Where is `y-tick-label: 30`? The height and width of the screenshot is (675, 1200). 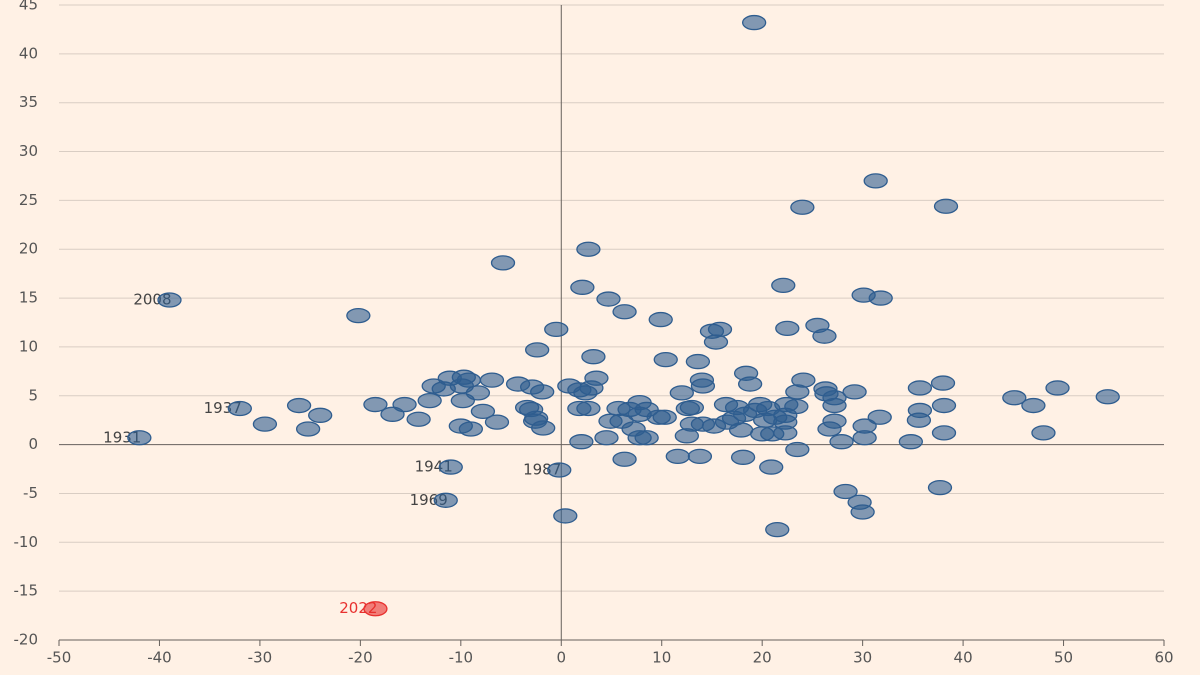 y-tick-label: 30 is located at coordinates (28, 151).